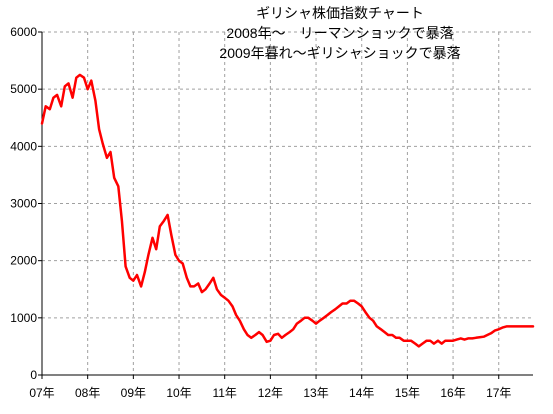  I want to click on x-tick-label: 08年, so click(87, 393).